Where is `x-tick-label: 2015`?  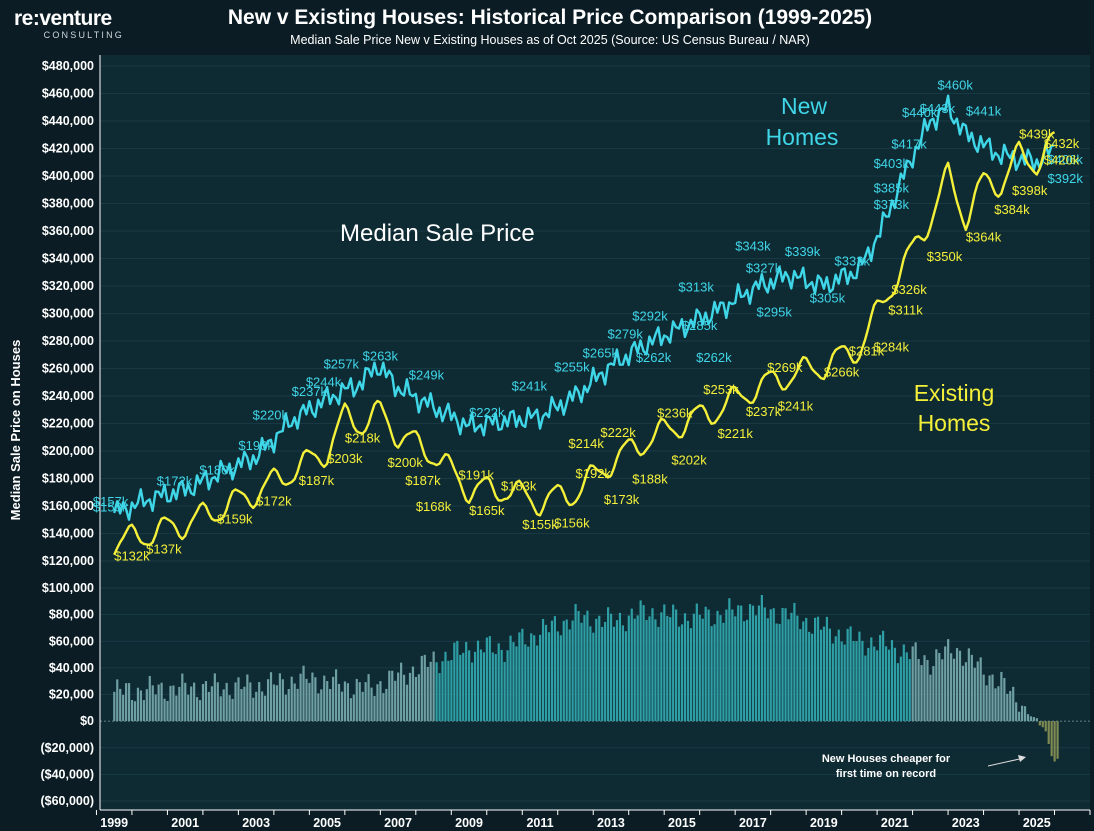
x-tick-label: 2015 is located at coordinates (682, 823).